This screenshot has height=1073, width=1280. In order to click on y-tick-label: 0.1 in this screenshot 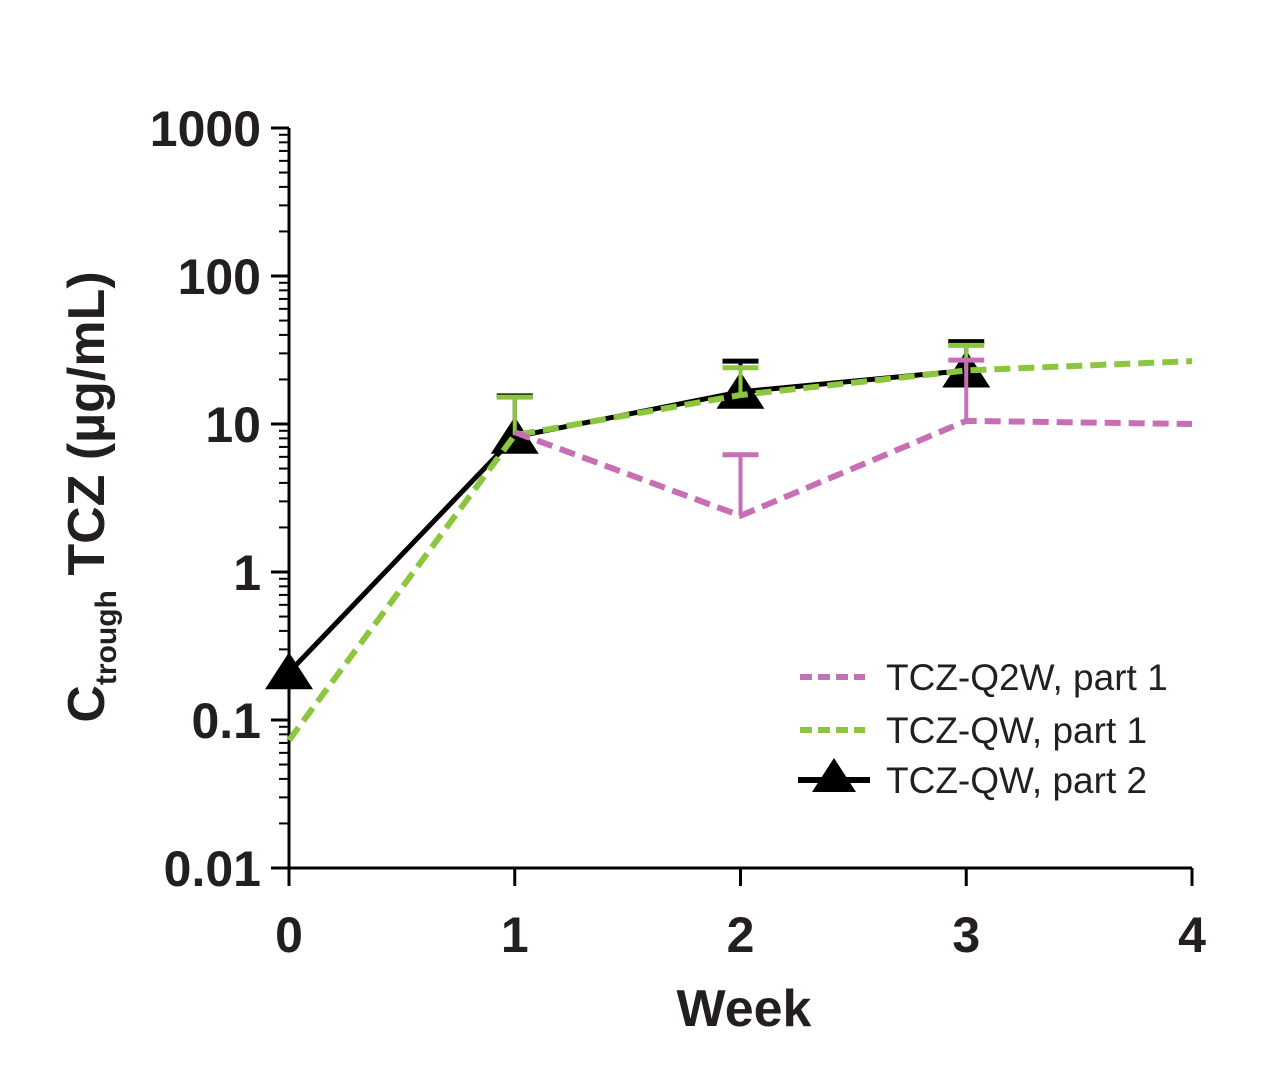, I will do `click(226, 721)`.